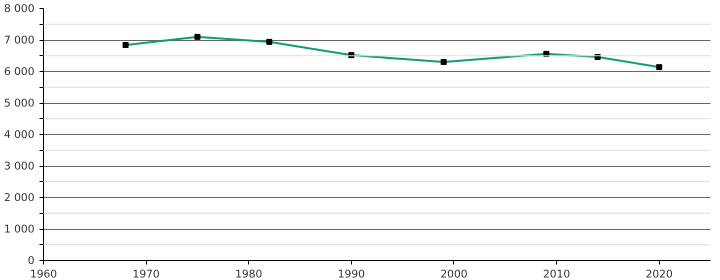 The width and height of the screenshot is (720, 280). What do you see at coordinates (454, 274) in the screenshot?
I see `x-tick-label: 2000` at bounding box center [454, 274].